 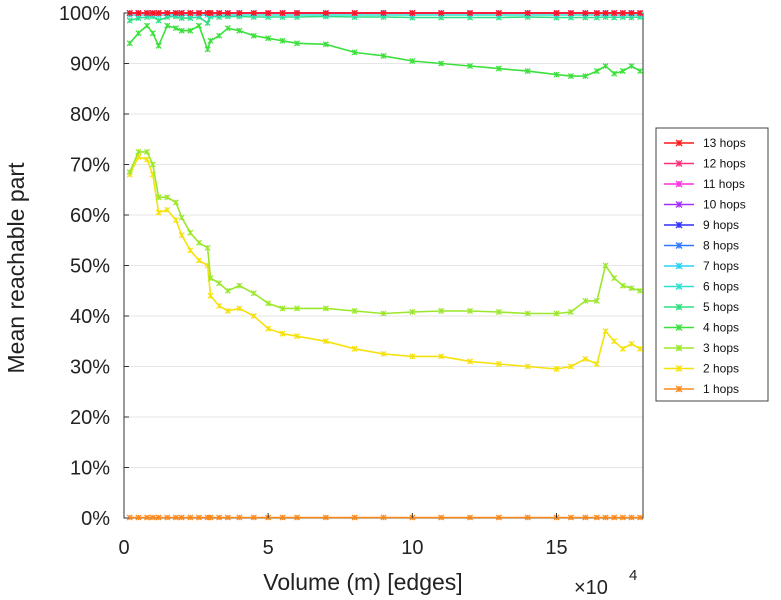 I want to click on series-13-hops, so click(x=385, y=13).